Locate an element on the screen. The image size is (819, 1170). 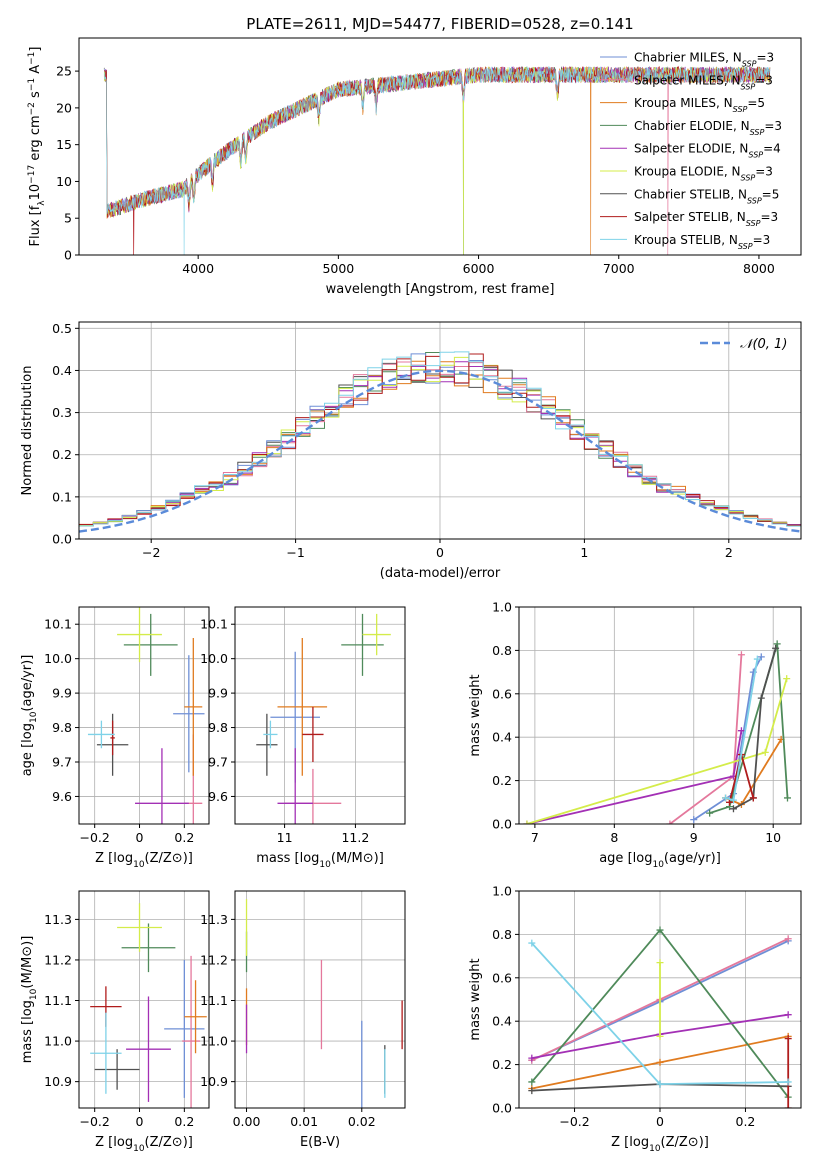
y-tick-label: 20 is located at coordinates (64, 107).